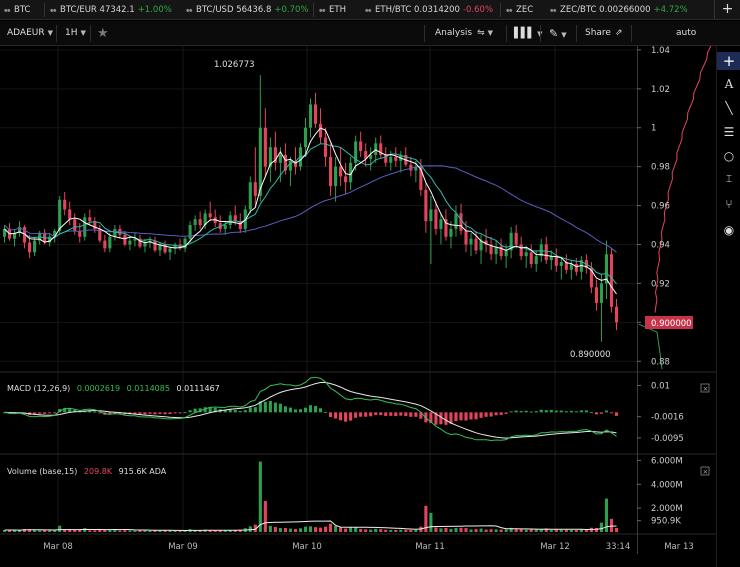 Image resolution: width=740 pixels, height=567 pixels. I want to click on volume-value: 915.6K ADA, so click(143, 471).